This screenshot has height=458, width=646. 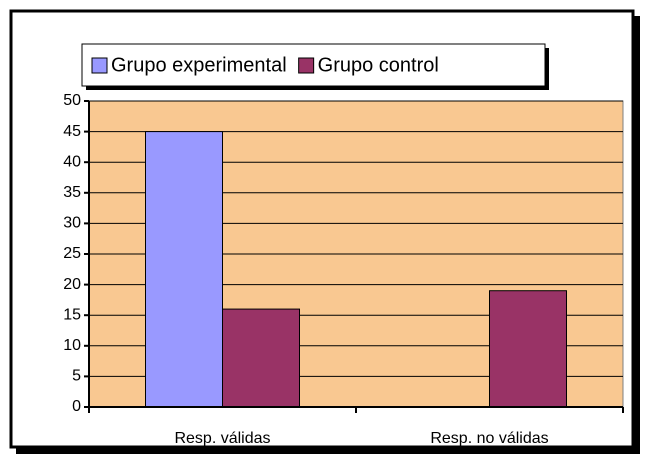 What do you see at coordinates (72, 345) in the screenshot?
I see `y-tick-label: 10` at bounding box center [72, 345].